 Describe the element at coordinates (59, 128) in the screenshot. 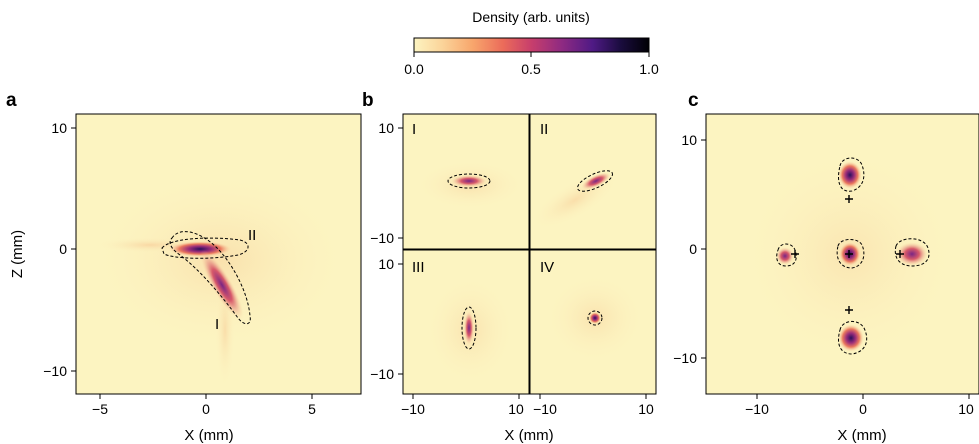

I see `panel-a-ytick-0: 10` at that location.